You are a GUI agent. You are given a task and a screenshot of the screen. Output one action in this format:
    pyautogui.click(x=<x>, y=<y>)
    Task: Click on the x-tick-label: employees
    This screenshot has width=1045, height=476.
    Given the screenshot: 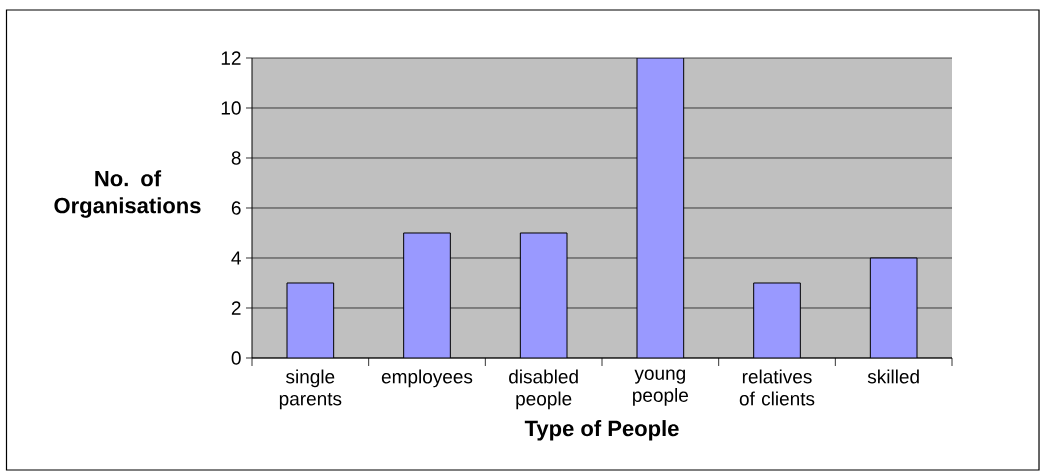 What is the action you would take?
    pyautogui.click(x=427, y=378)
    